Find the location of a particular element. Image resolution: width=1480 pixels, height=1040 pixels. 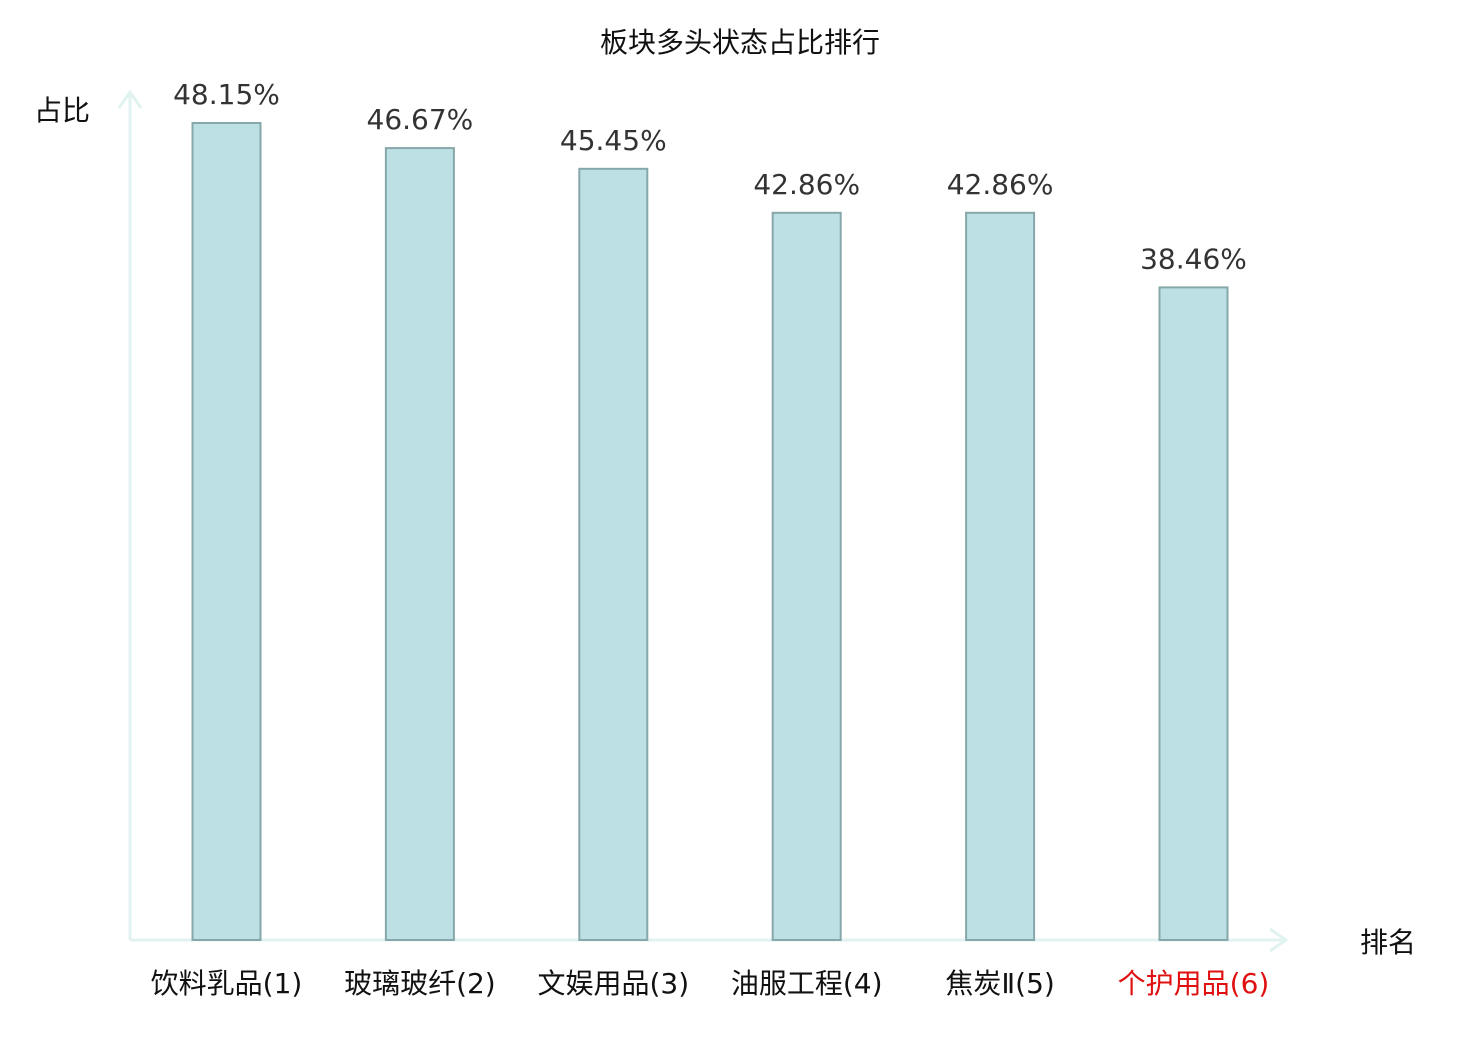

y-axis-label: 占比 is located at coordinates (62, 110).